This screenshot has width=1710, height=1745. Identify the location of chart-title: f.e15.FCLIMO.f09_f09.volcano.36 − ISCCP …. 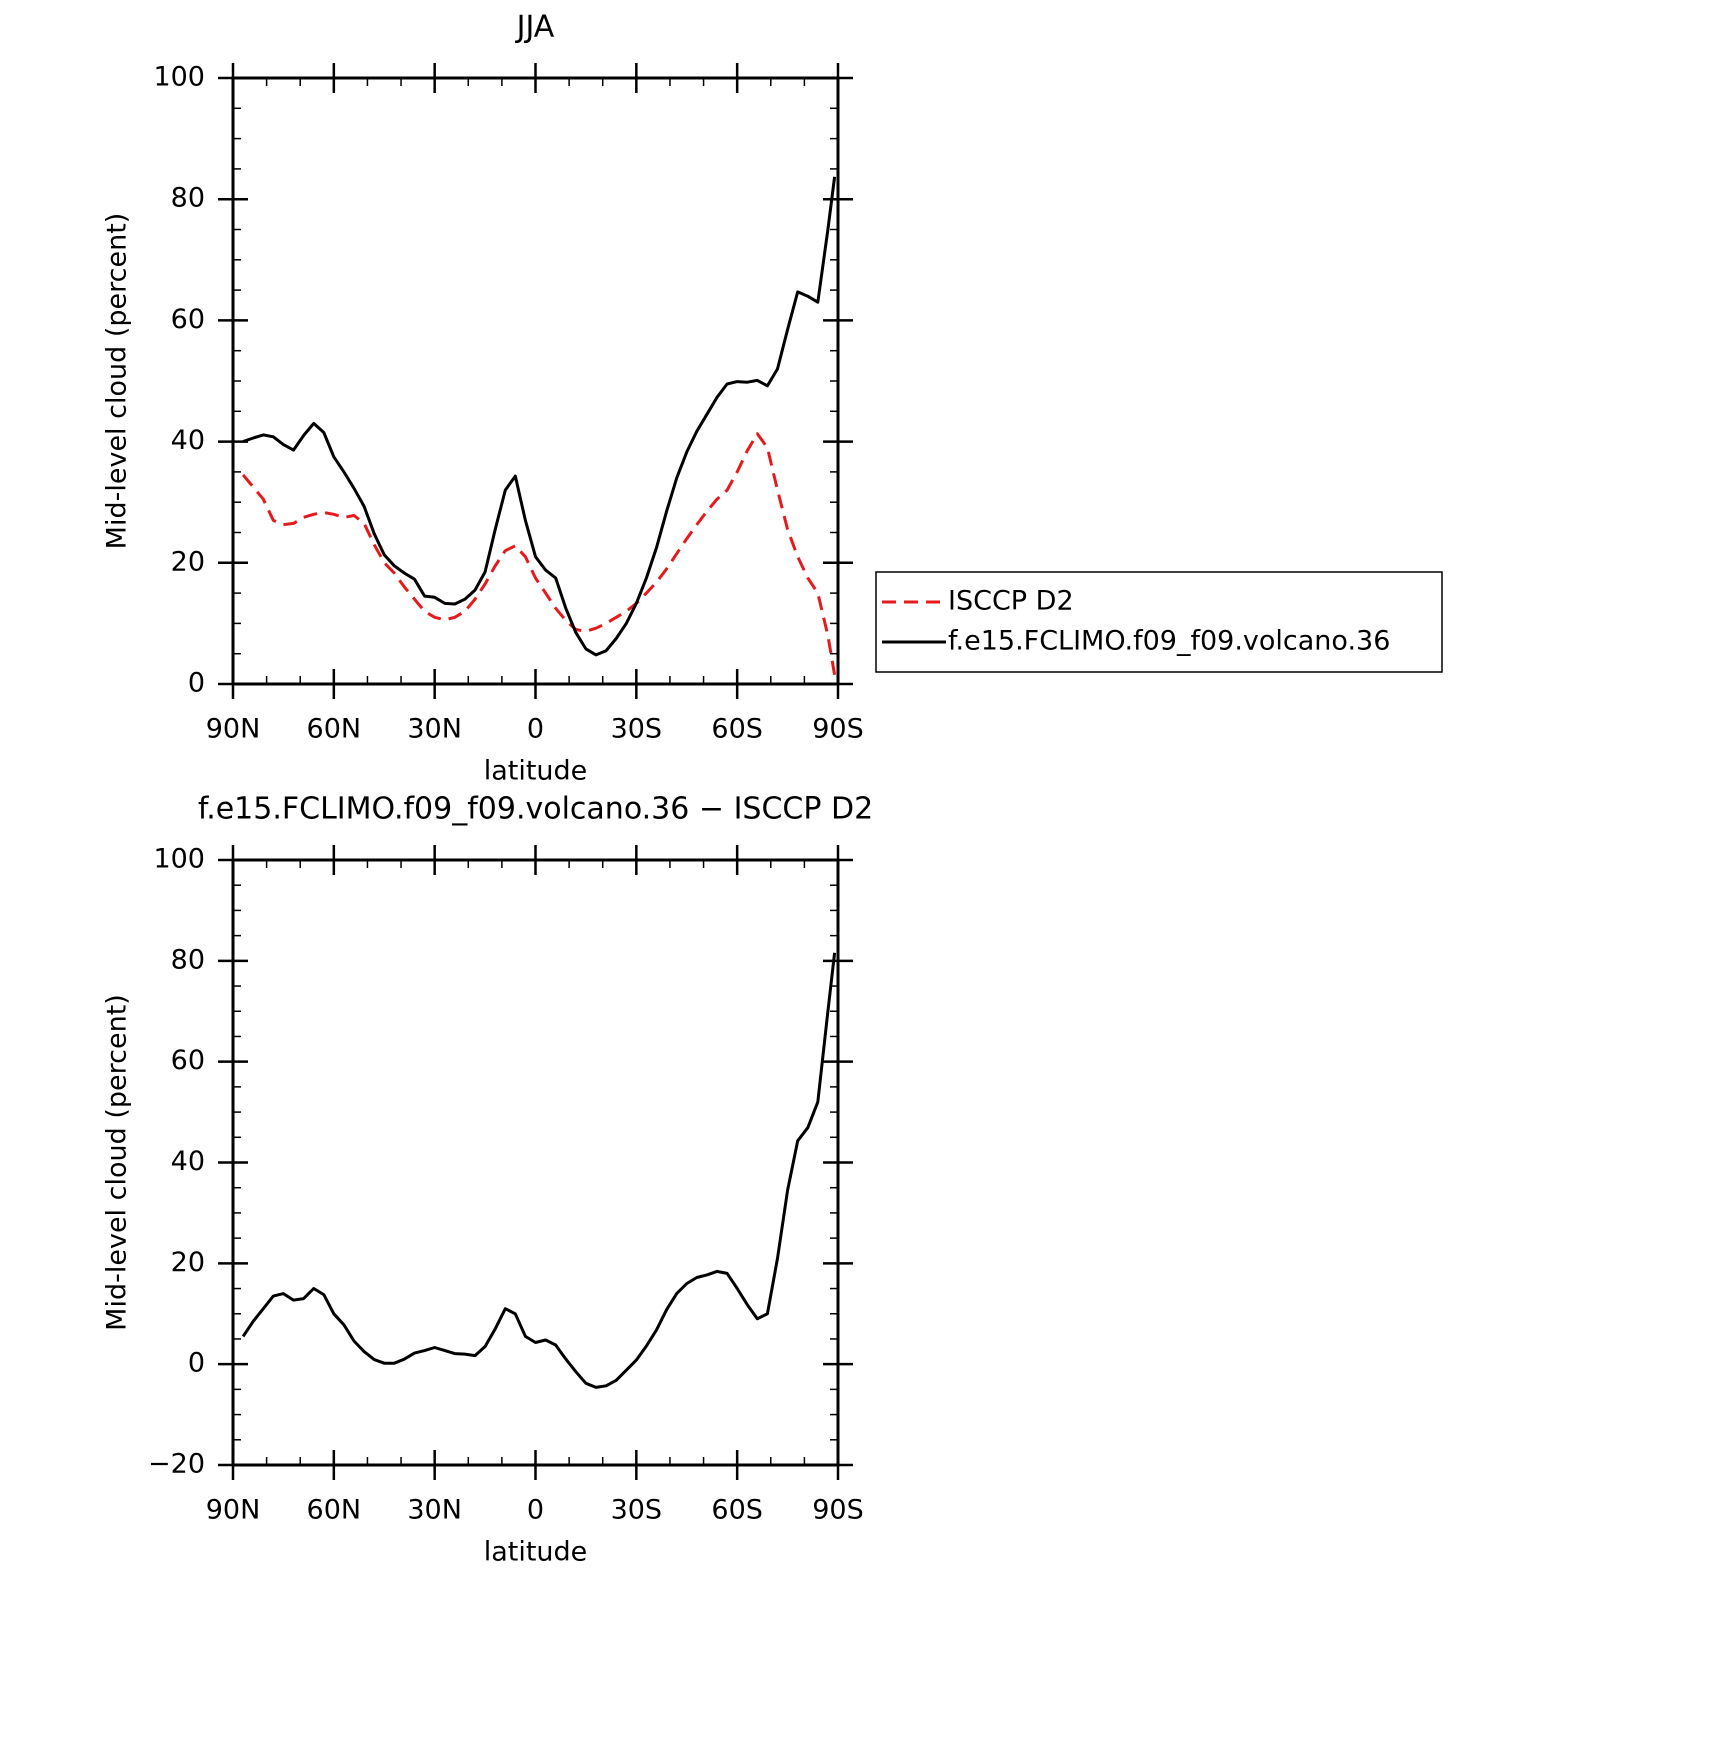
(535, 809).